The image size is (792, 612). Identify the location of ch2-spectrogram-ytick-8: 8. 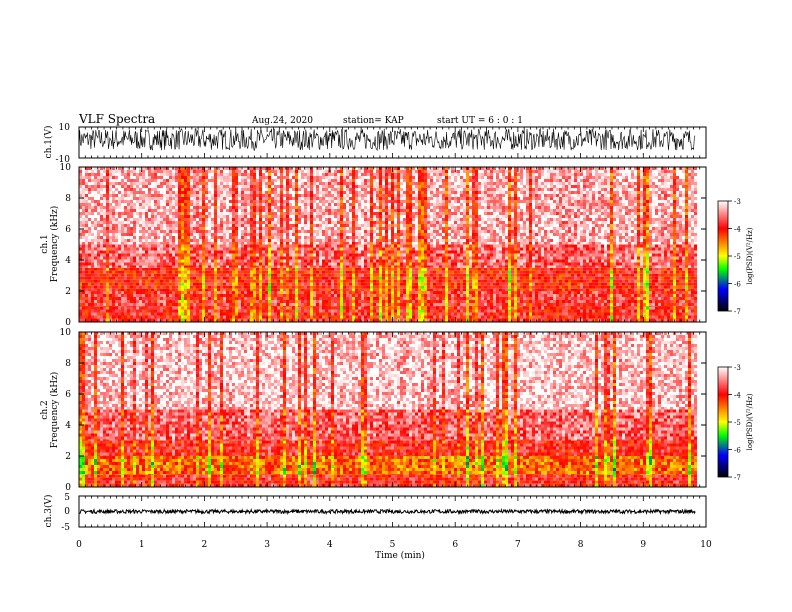
(68, 364).